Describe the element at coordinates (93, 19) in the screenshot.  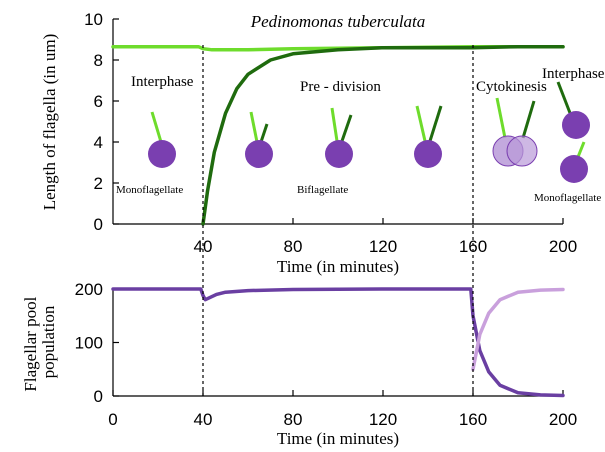
I see `top-y-tick-label: 10` at that location.